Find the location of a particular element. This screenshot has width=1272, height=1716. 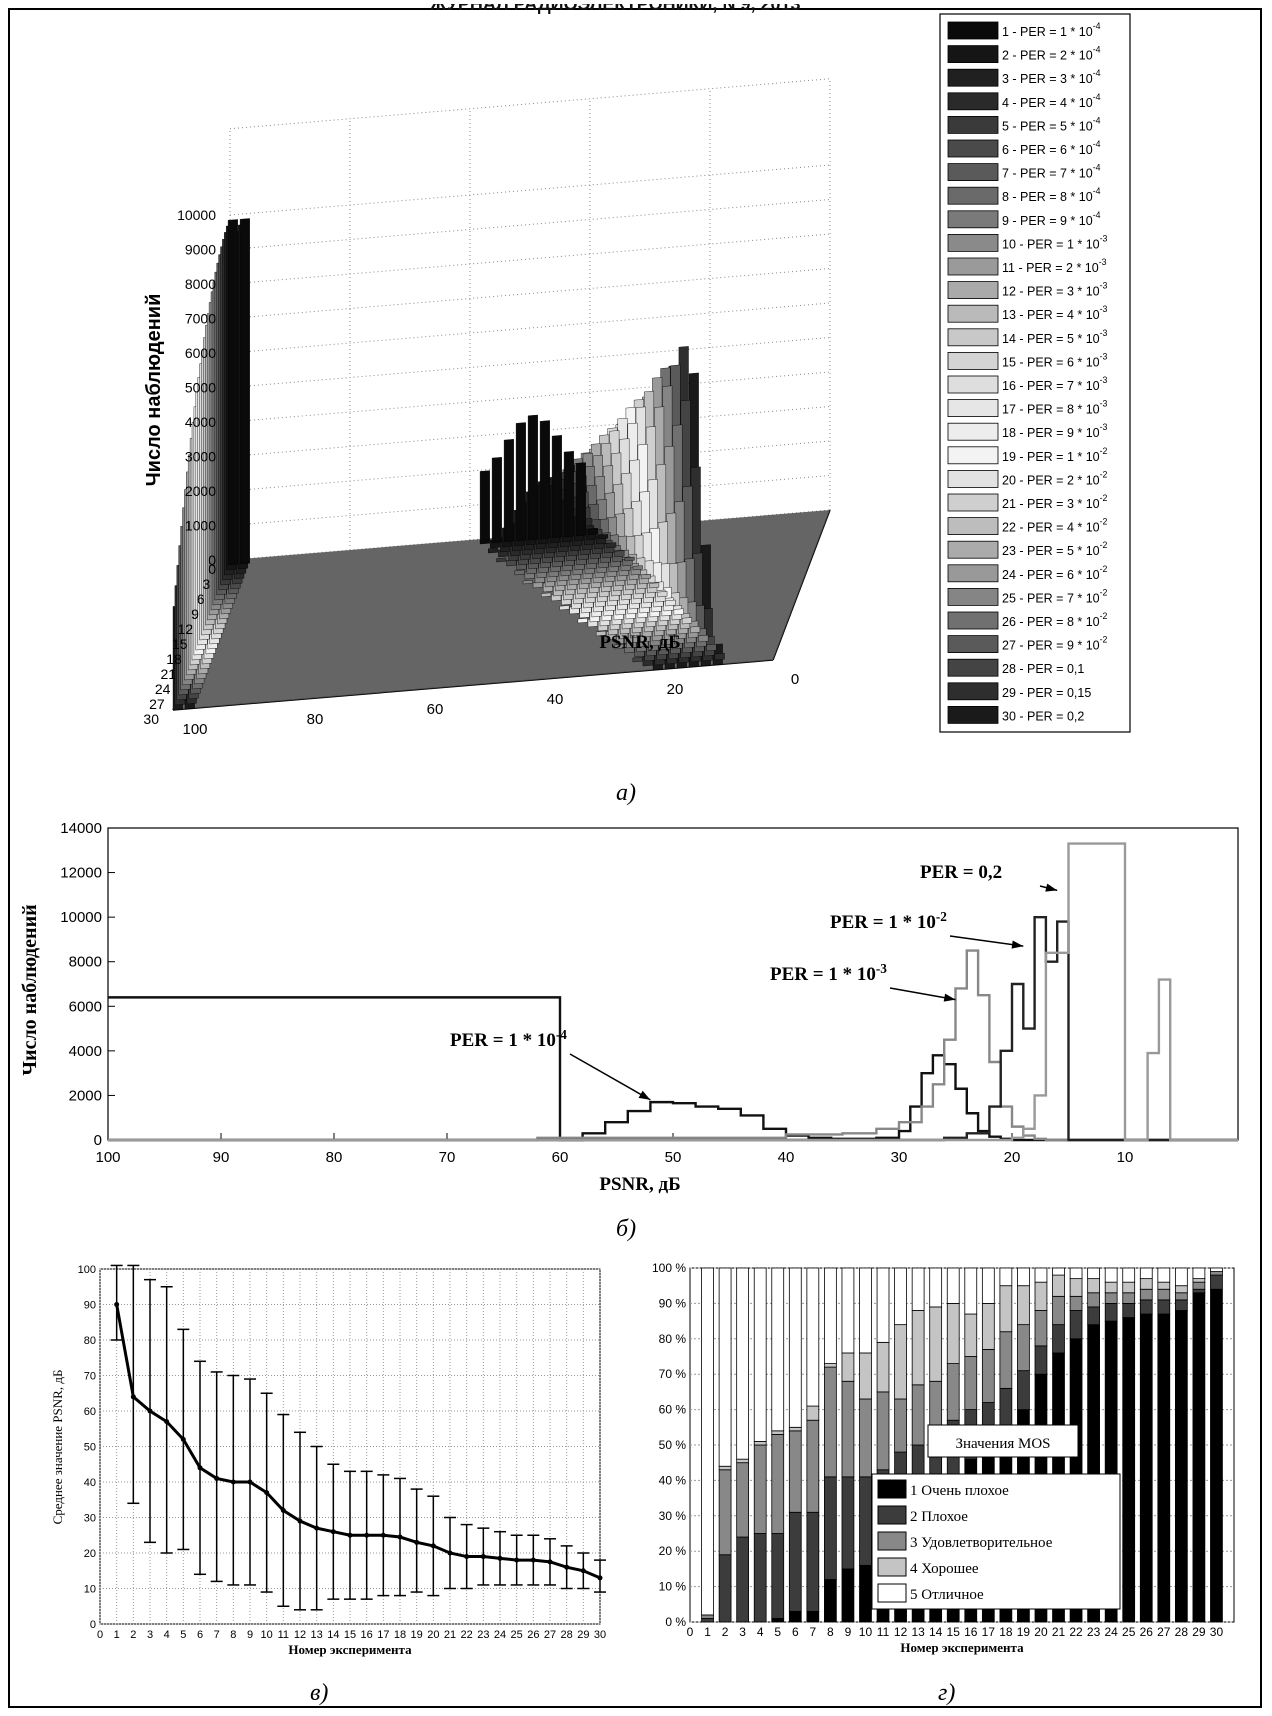

y-tick-label: 12000 is located at coordinates (81, 873).